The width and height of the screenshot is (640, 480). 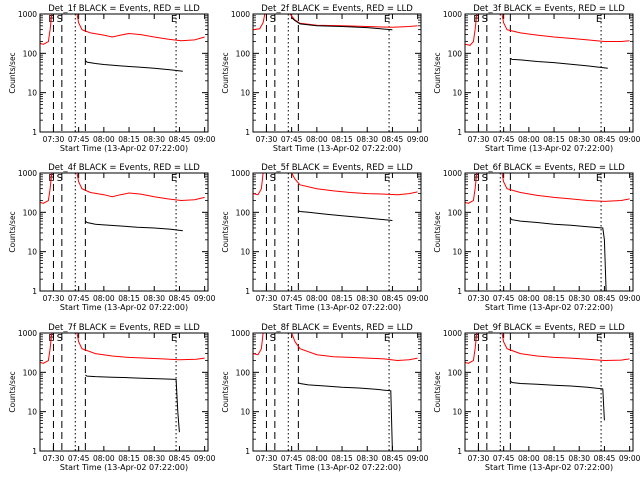 I want to click on panel-title: Det_1f BLACK = Events, RED = LLD, so click(x=124, y=9).